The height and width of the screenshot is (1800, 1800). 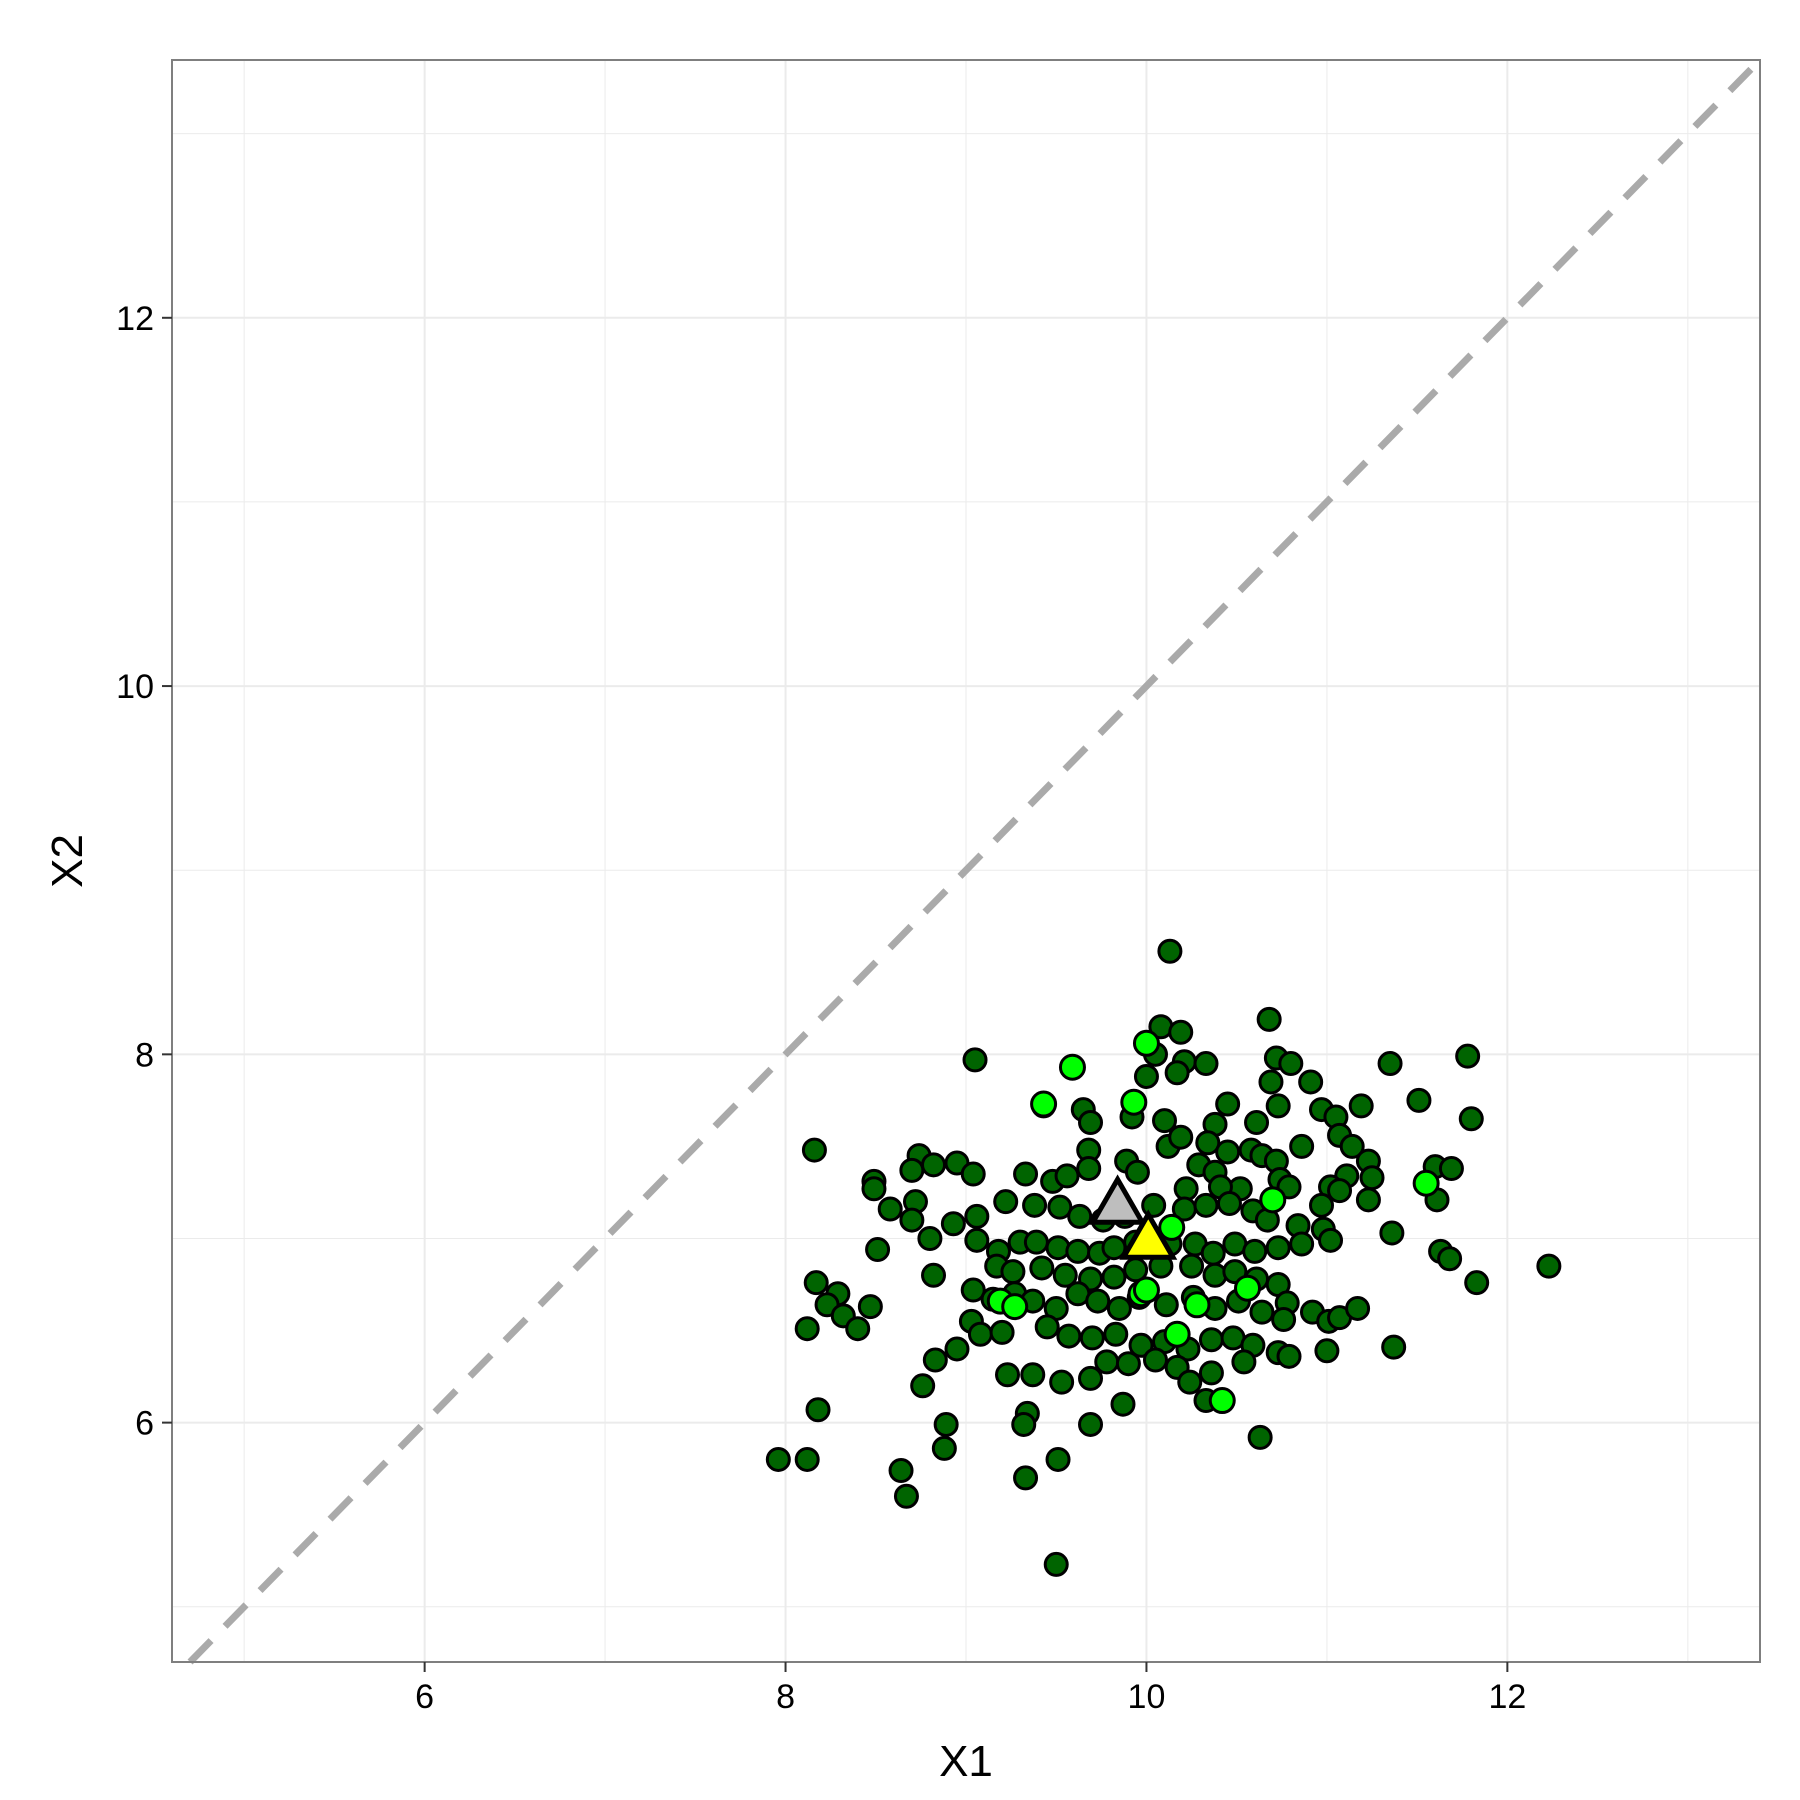 What do you see at coordinates (135, 319) in the screenshot?
I see `y-tick-label: 12` at bounding box center [135, 319].